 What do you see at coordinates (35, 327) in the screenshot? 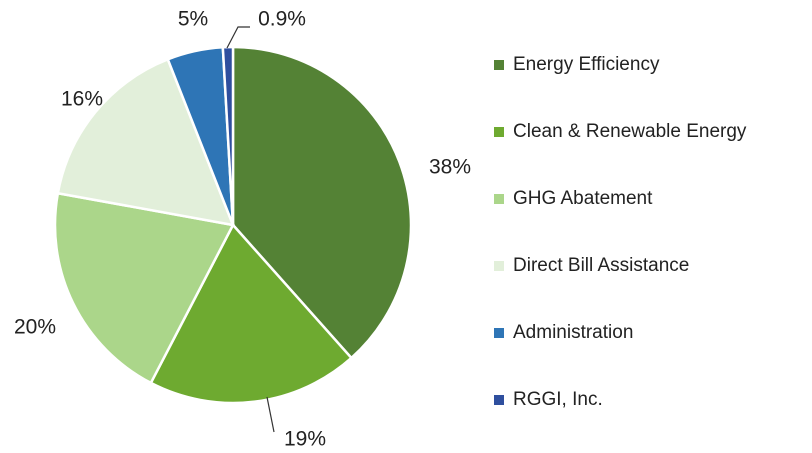
I see `data-label: 20%` at bounding box center [35, 327].